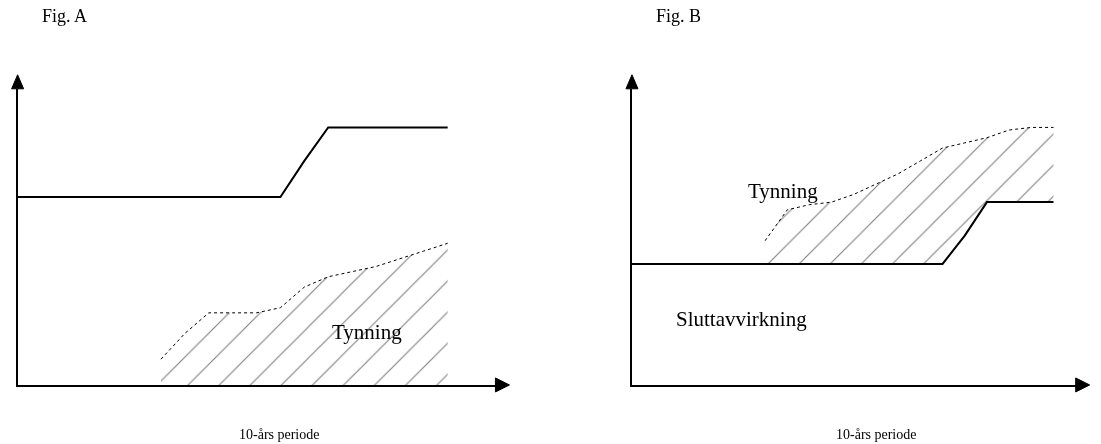 This screenshot has width=1101, height=444. What do you see at coordinates (679, 16) in the screenshot?
I see `chart-title: Fig. B` at bounding box center [679, 16].